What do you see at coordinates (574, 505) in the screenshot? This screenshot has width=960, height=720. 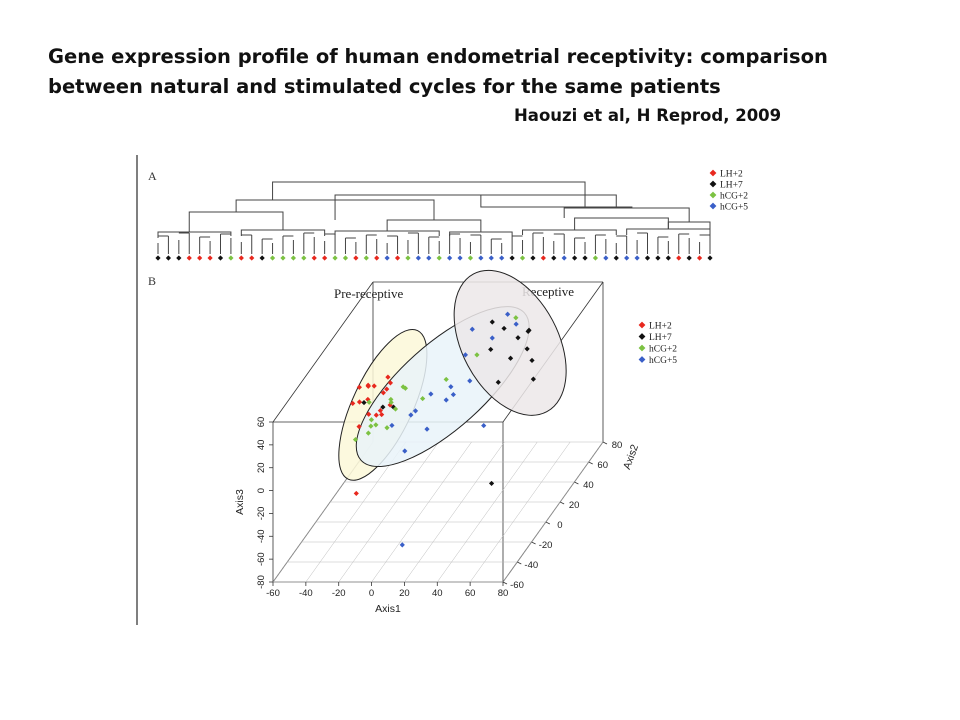 I see `y-tick-label: 20` at bounding box center [574, 505].